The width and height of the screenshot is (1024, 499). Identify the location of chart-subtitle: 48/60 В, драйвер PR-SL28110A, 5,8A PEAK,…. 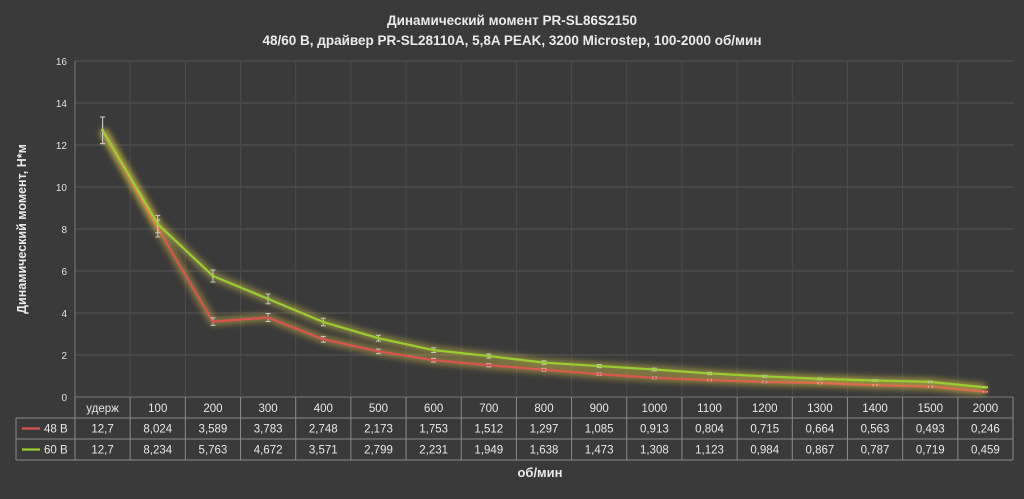
(512, 40).